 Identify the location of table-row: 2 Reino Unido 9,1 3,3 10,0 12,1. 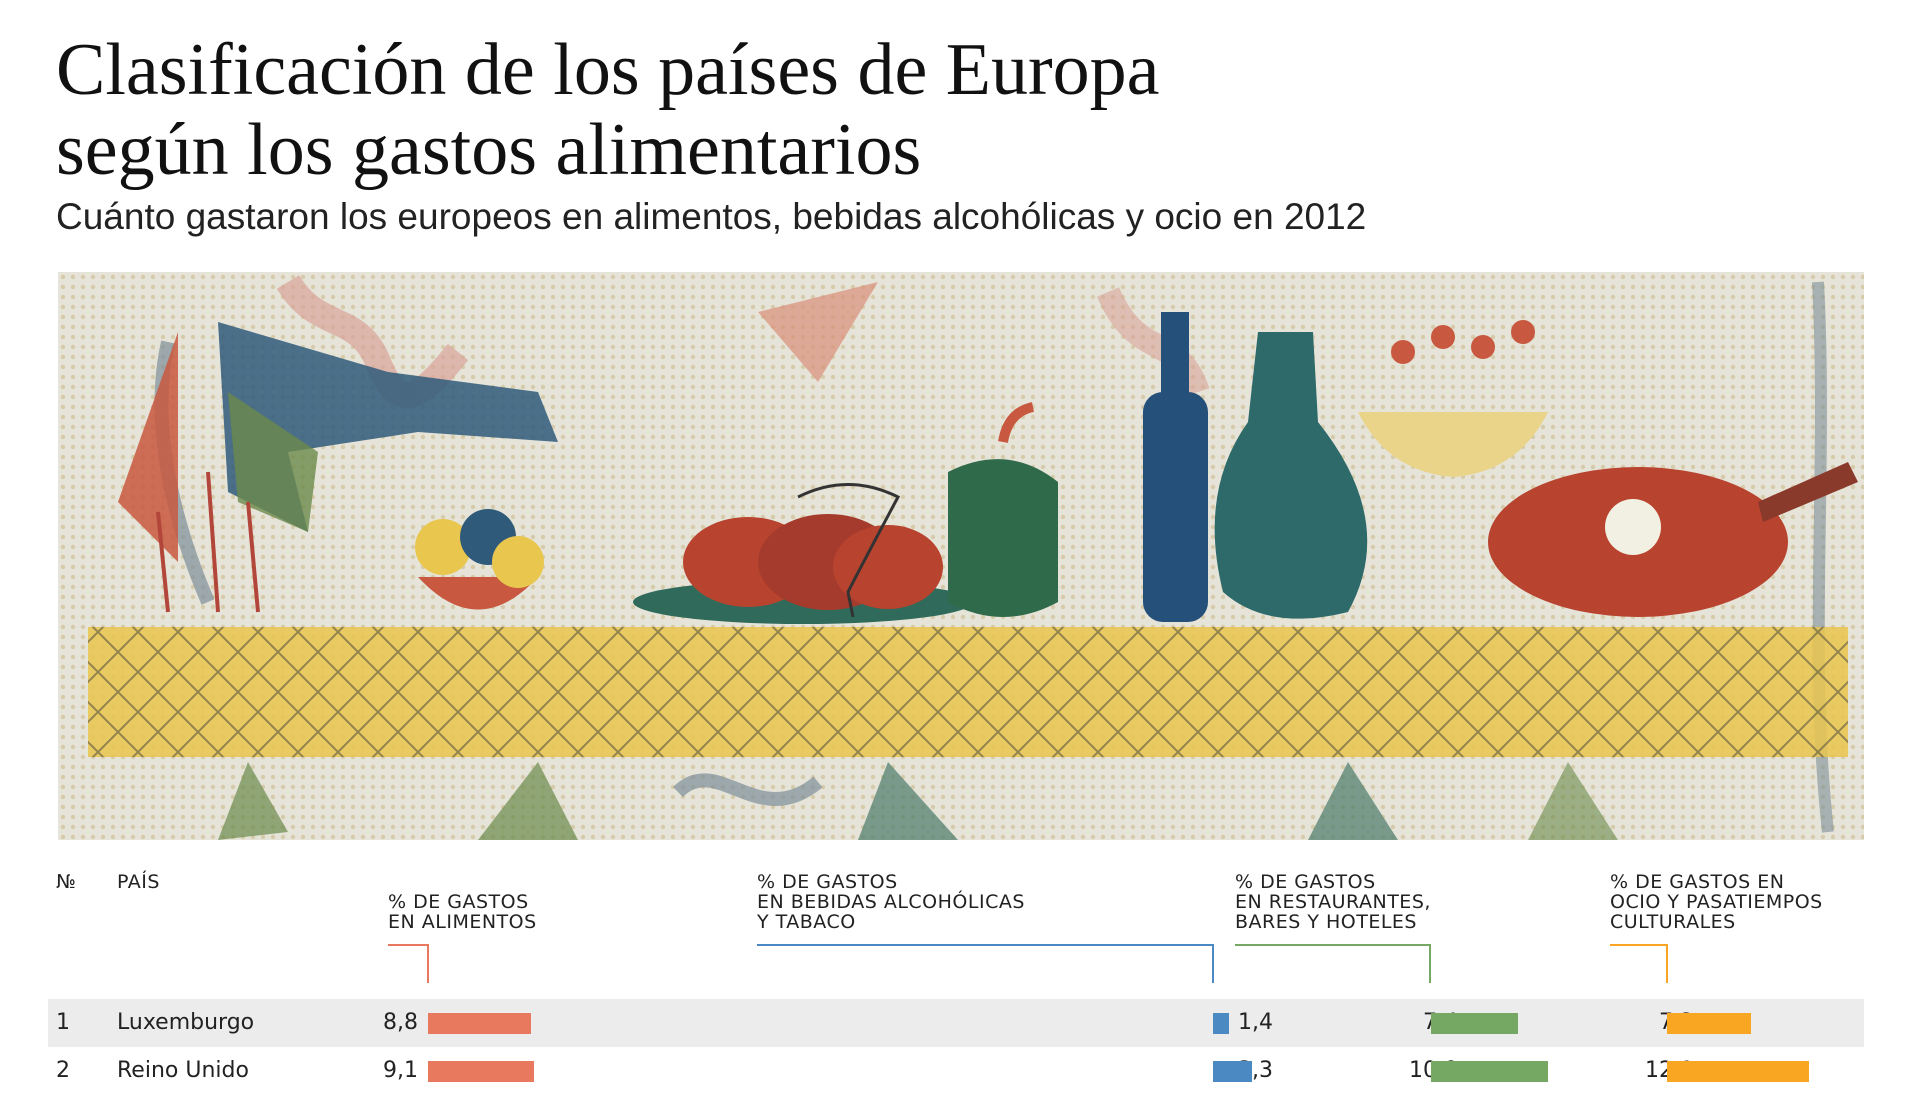
(956, 1071).